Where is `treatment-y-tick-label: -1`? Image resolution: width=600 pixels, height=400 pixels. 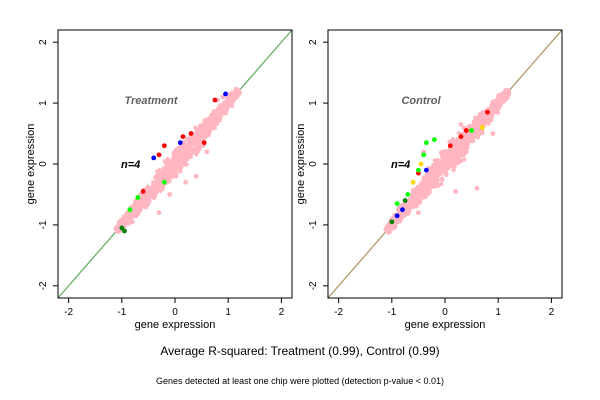
treatment-y-tick-label: -1 is located at coordinates (43, 224).